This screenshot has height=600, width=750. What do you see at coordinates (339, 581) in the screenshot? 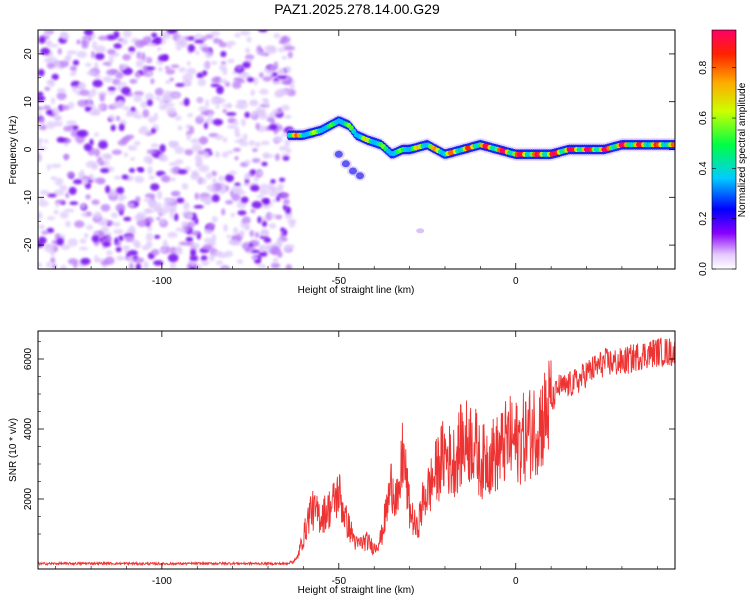
I see `x-tick-label: -50` at bounding box center [339, 581].